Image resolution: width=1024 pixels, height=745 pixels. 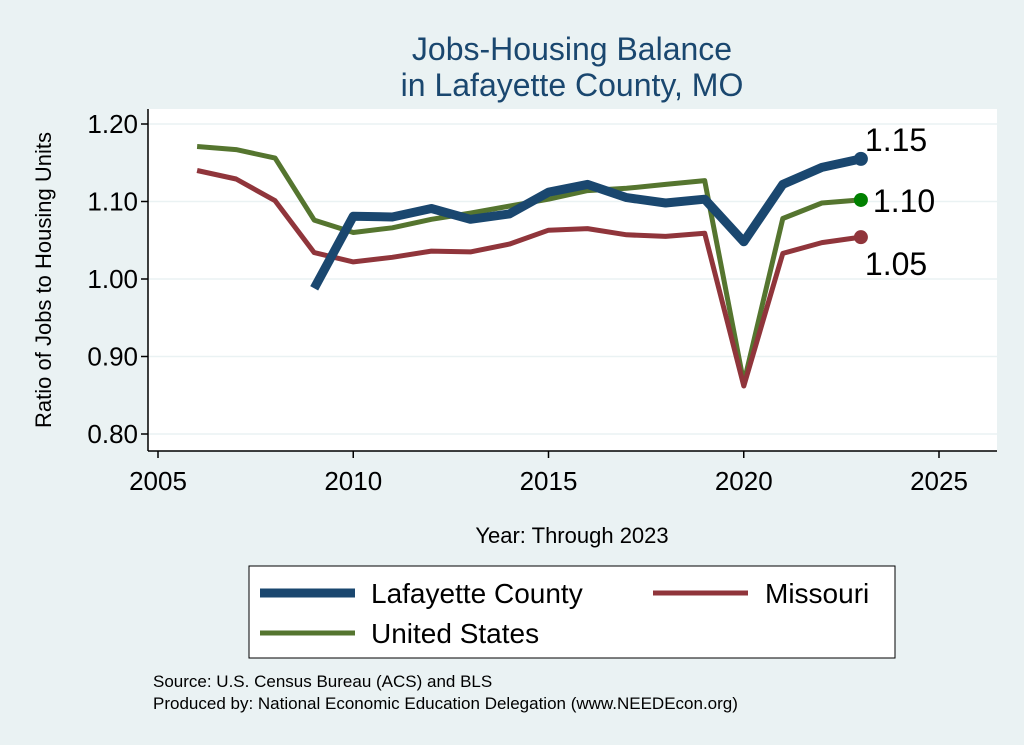 What do you see at coordinates (744, 481) in the screenshot?
I see `x-tick-label: 2020` at bounding box center [744, 481].